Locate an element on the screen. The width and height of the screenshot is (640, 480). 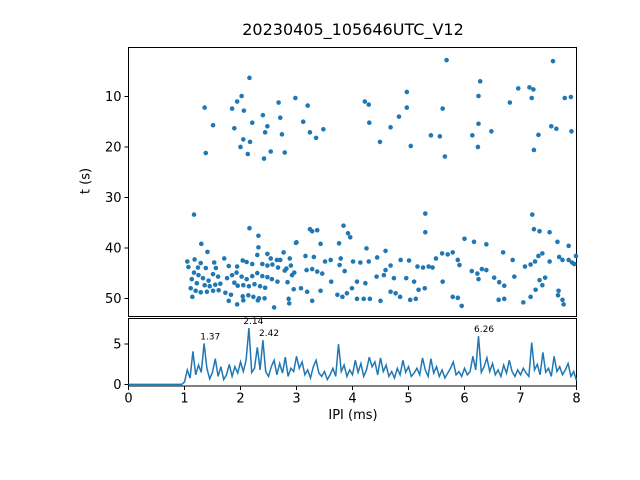
x-tick-label: 3 is located at coordinates (296, 399).